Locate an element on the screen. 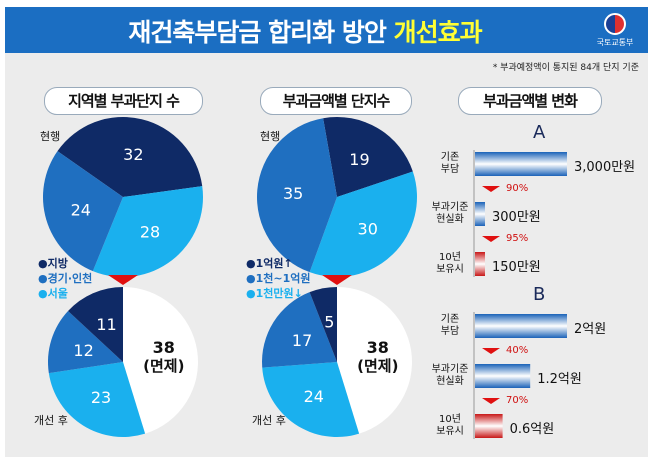 This screenshot has width=653, height=462. pie-label: 12 is located at coordinates (83, 350).